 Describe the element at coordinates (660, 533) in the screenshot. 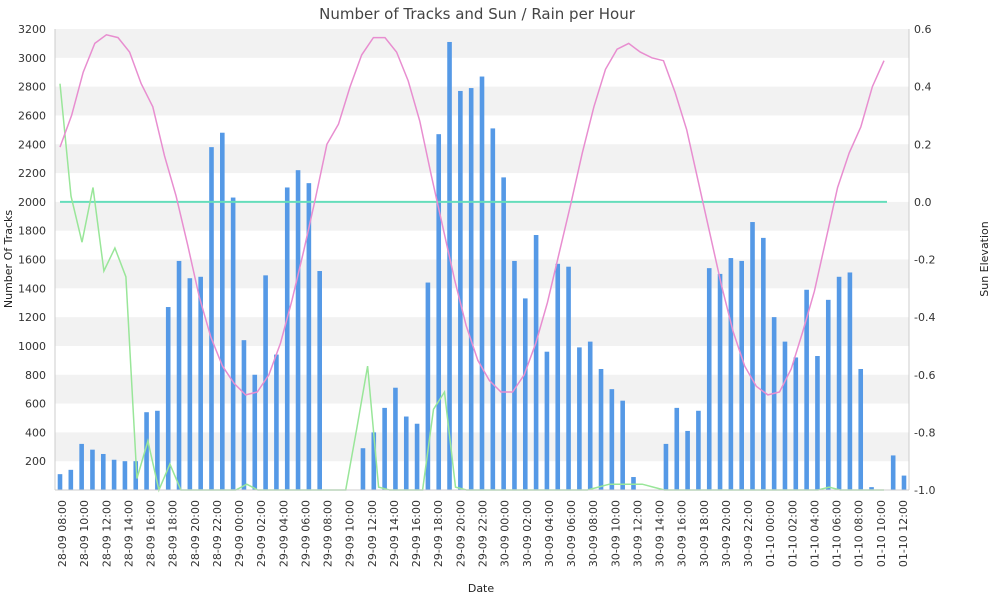

I see `x-tick-label: 30-09 14:00` at that location.